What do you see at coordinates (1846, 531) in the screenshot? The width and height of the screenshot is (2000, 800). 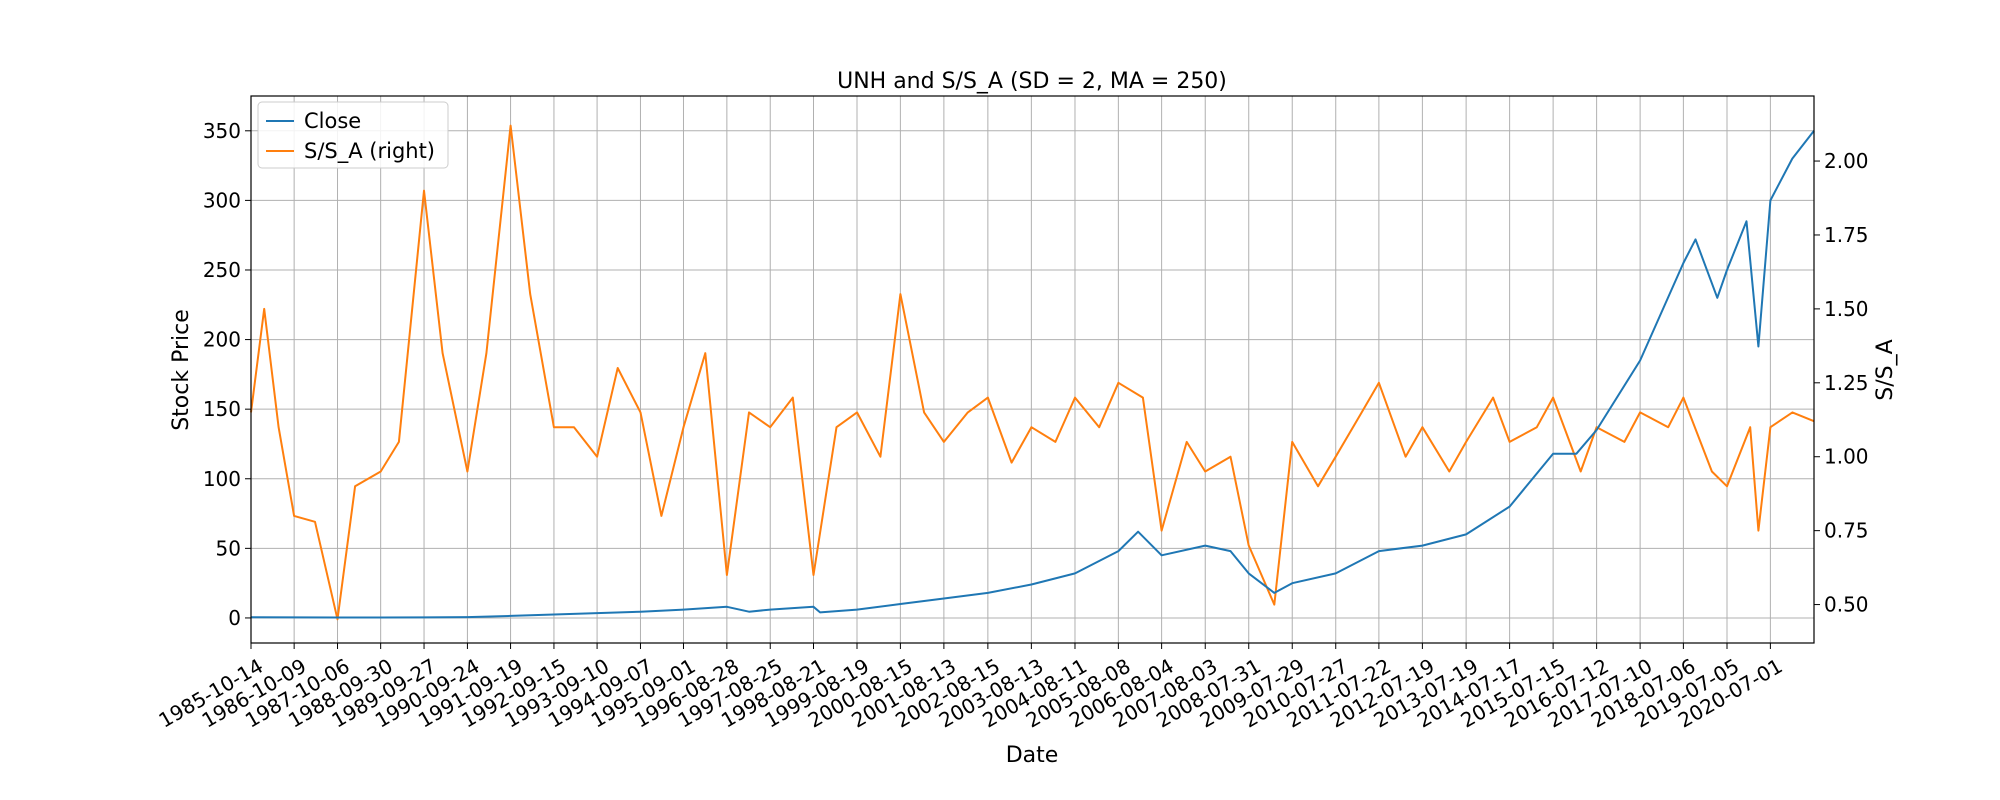 I see `y-right-tick-label: 0.75` at bounding box center [1846, 531].